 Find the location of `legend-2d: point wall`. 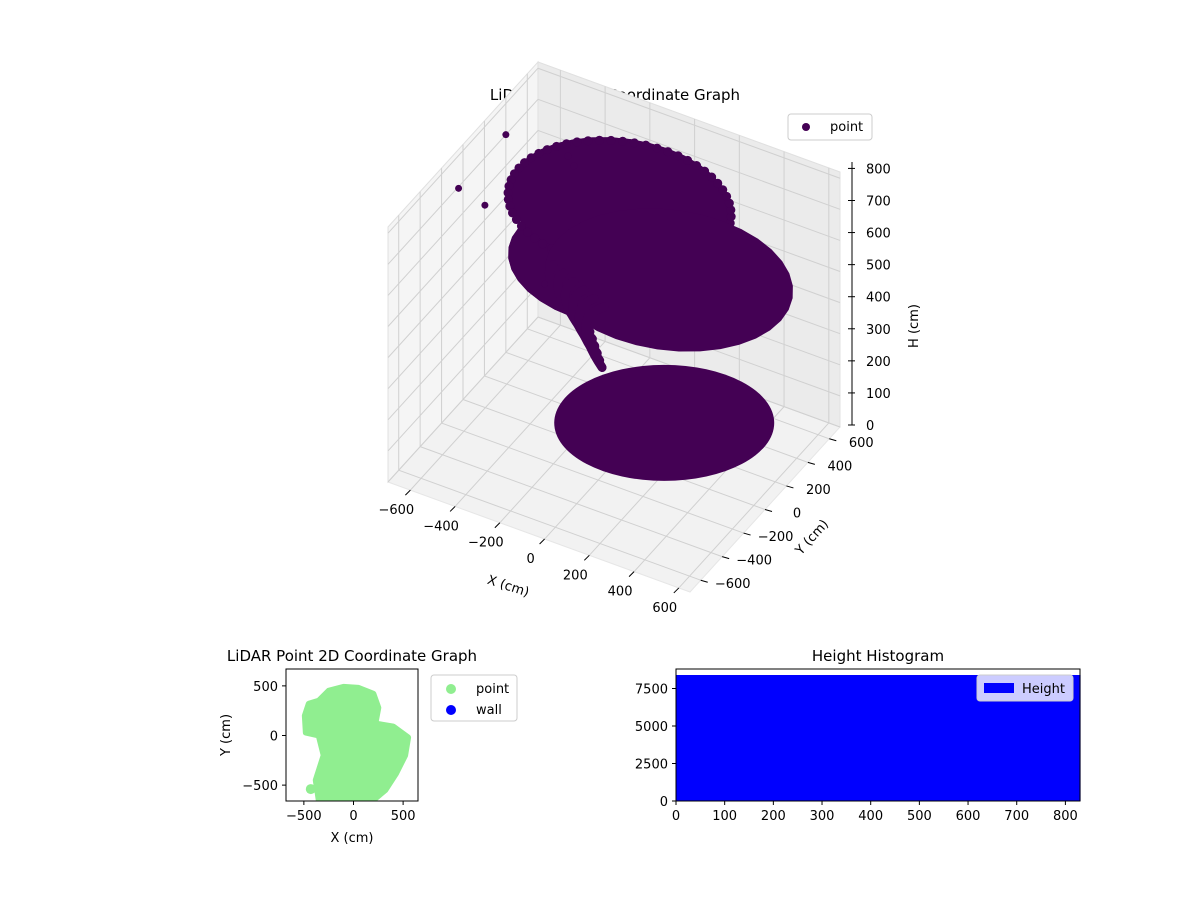

legend-2d: point wall is located at coordinates (474, 698).